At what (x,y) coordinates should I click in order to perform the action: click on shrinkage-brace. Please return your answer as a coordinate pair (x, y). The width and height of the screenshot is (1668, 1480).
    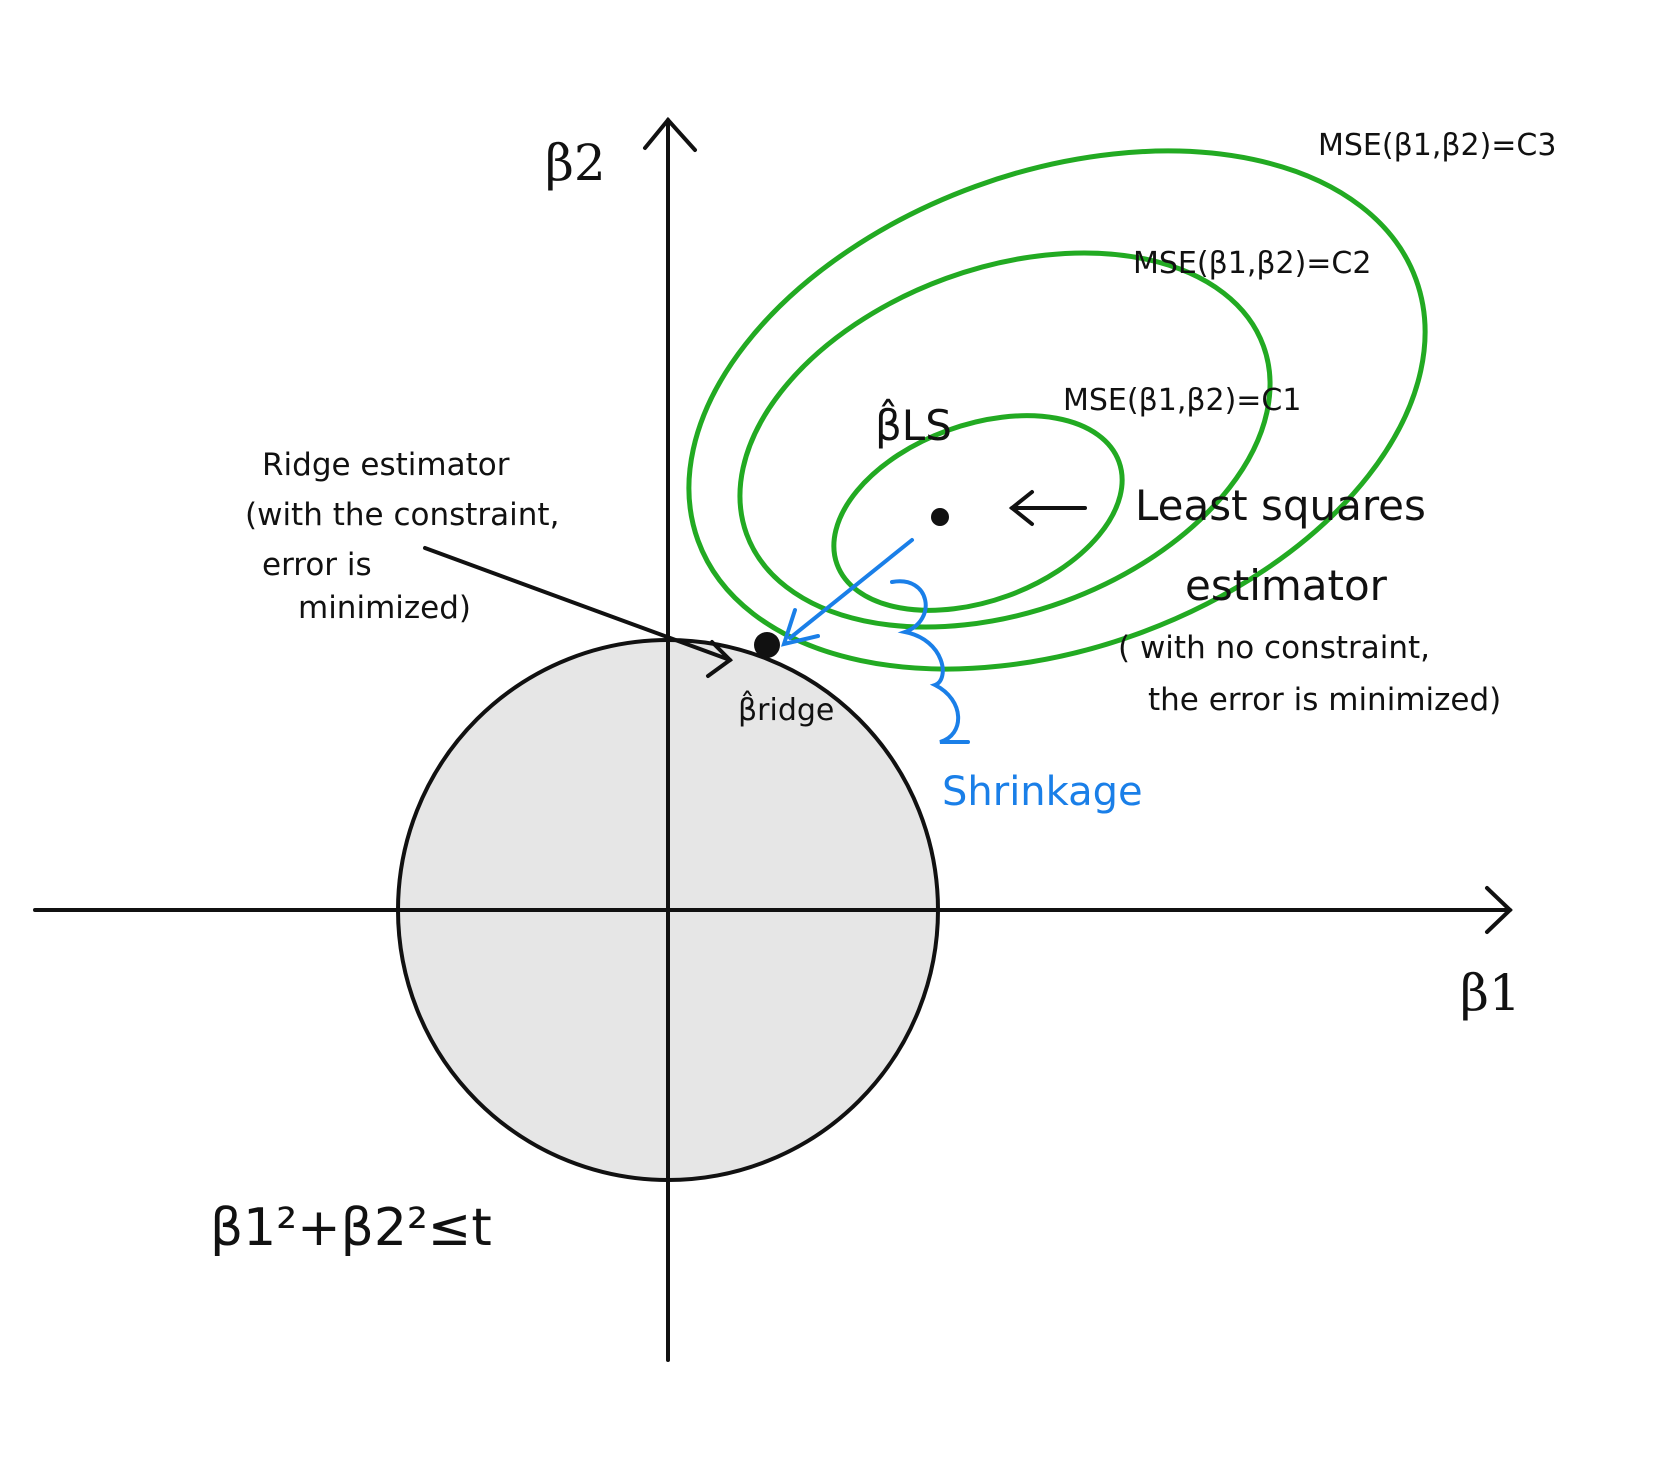
    Looking at the image, I should click on (930, 661).